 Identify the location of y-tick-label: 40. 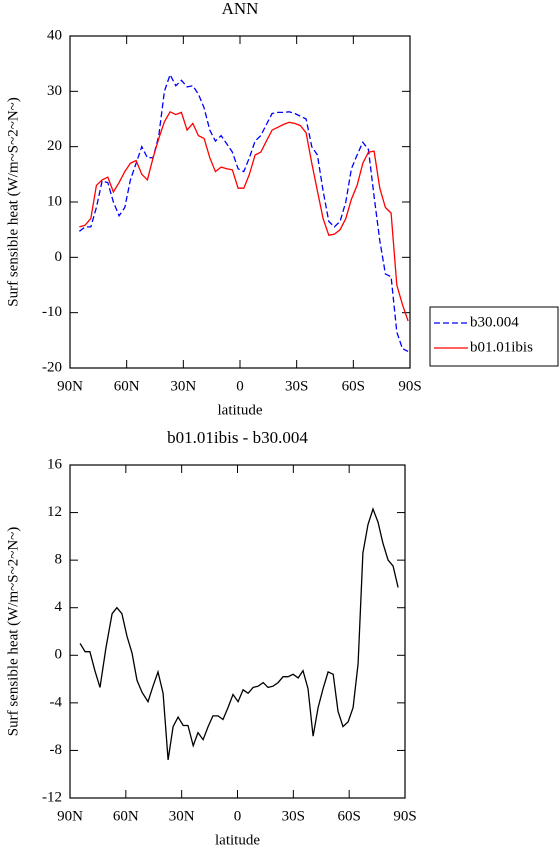
(54, 35).